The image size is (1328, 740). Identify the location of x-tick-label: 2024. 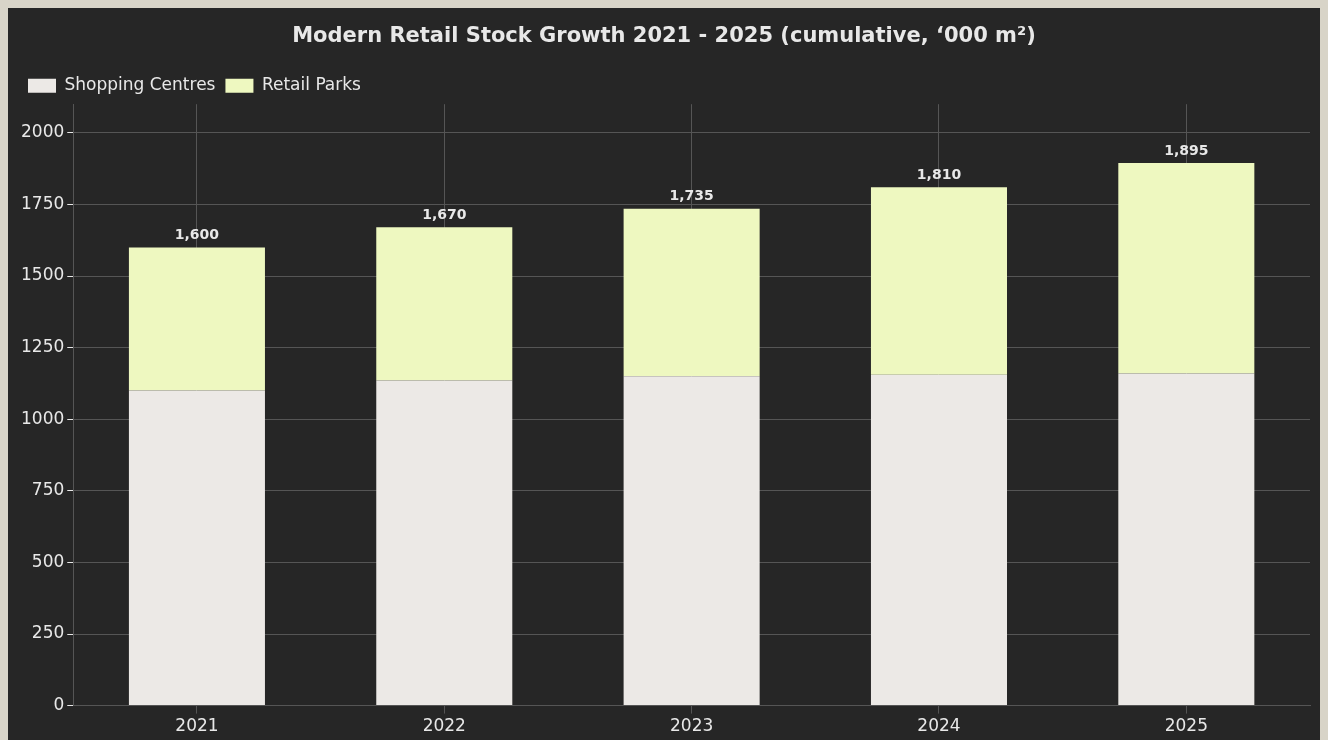
(939, 725).